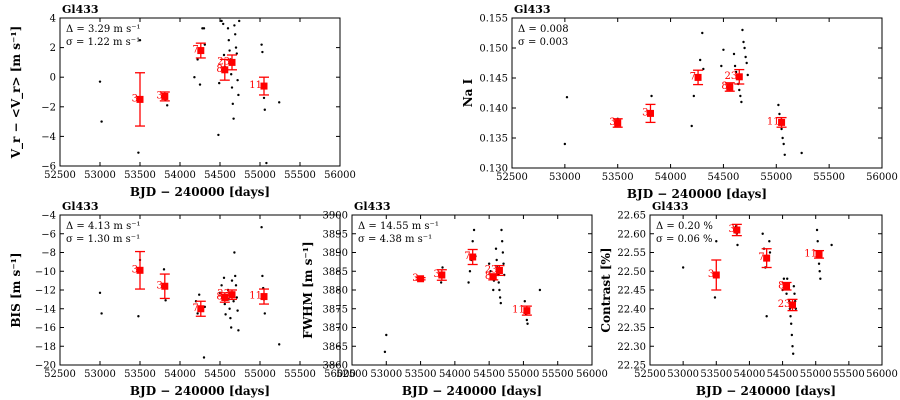 The image size is (900, 400). Describe the element at coordinates (631, 328) in the screenshot. I see `contrast-ytick-label: 22.35` at that location.